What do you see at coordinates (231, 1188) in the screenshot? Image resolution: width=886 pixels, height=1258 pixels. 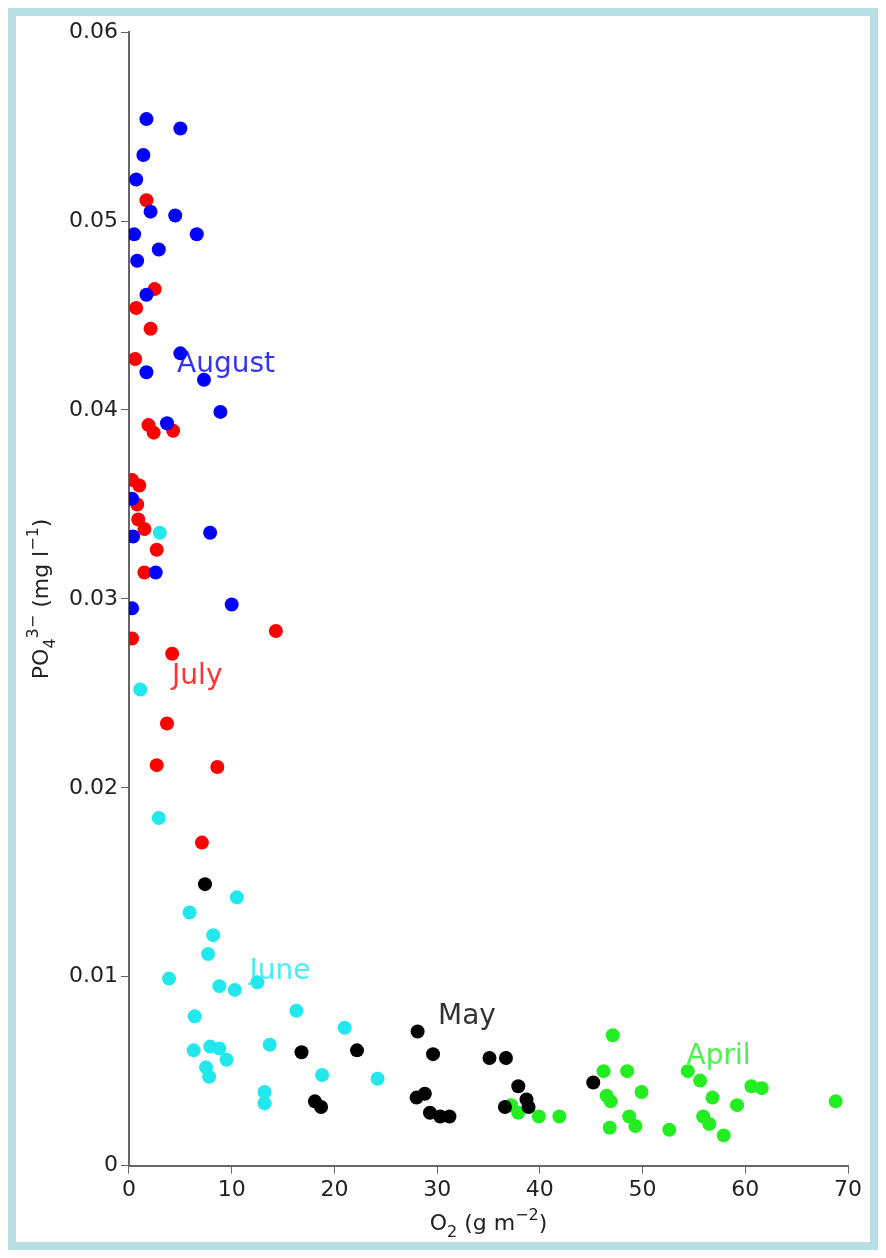 I see `x-tick-label: 10` at bounding box center [231, 1188].